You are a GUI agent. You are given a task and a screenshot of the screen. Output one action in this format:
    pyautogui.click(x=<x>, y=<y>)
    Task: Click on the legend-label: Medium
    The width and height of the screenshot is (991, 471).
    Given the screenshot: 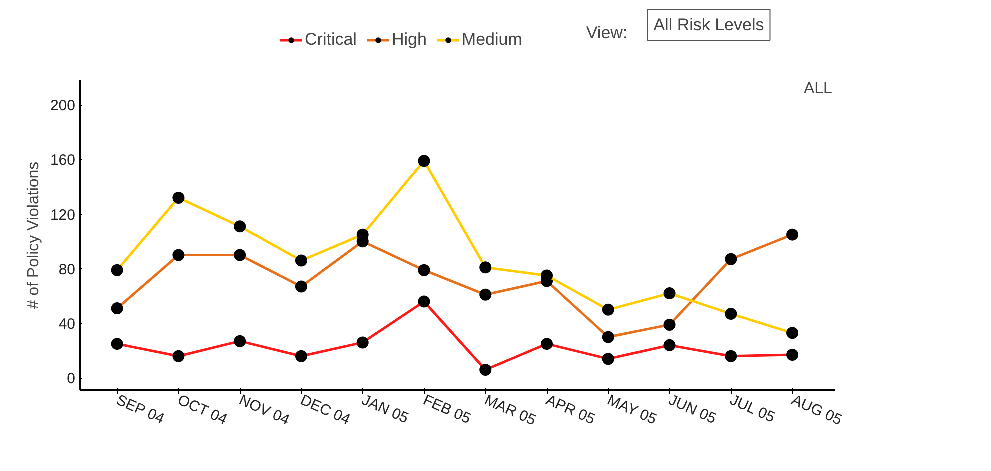 What is the action you would take?
    pyautogui.click(x=492, y=40)
    